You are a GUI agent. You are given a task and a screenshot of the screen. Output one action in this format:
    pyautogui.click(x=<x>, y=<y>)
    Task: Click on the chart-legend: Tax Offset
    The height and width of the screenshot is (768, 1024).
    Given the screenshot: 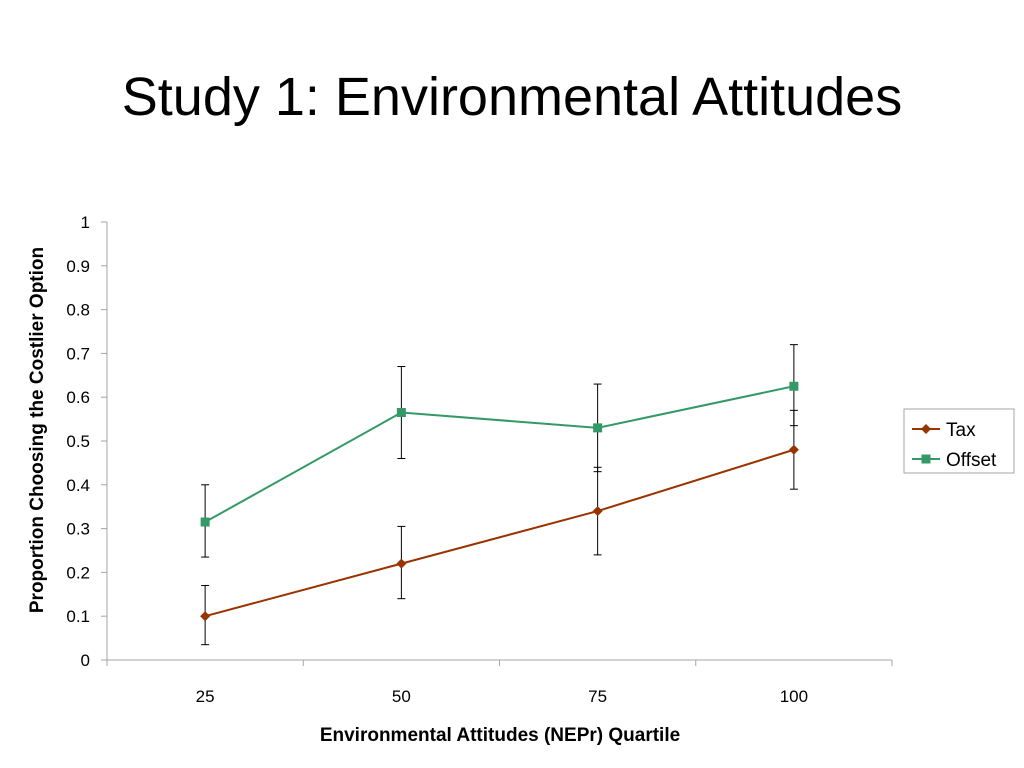 What is the action you would take?
    pyautogui.click(x=959, y=441)
    